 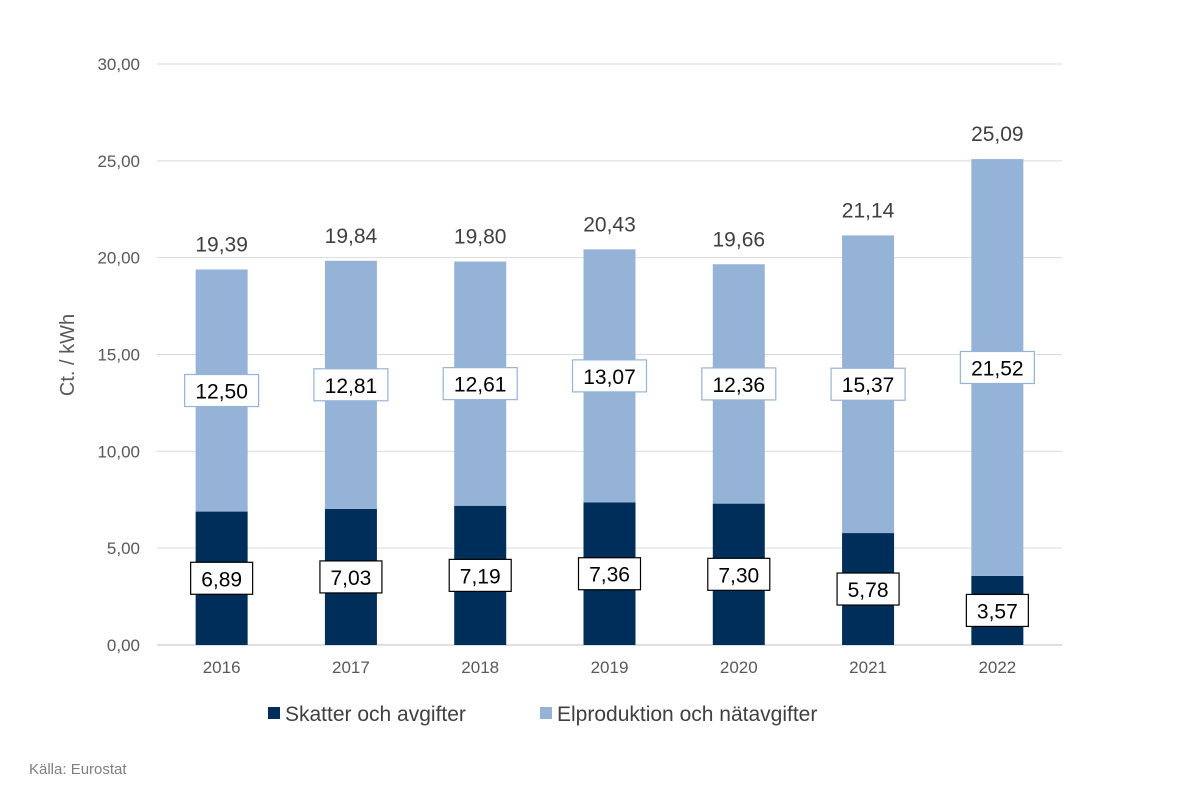 I want to click on y-tick-label: 0,00, so click(x=123, y=645).